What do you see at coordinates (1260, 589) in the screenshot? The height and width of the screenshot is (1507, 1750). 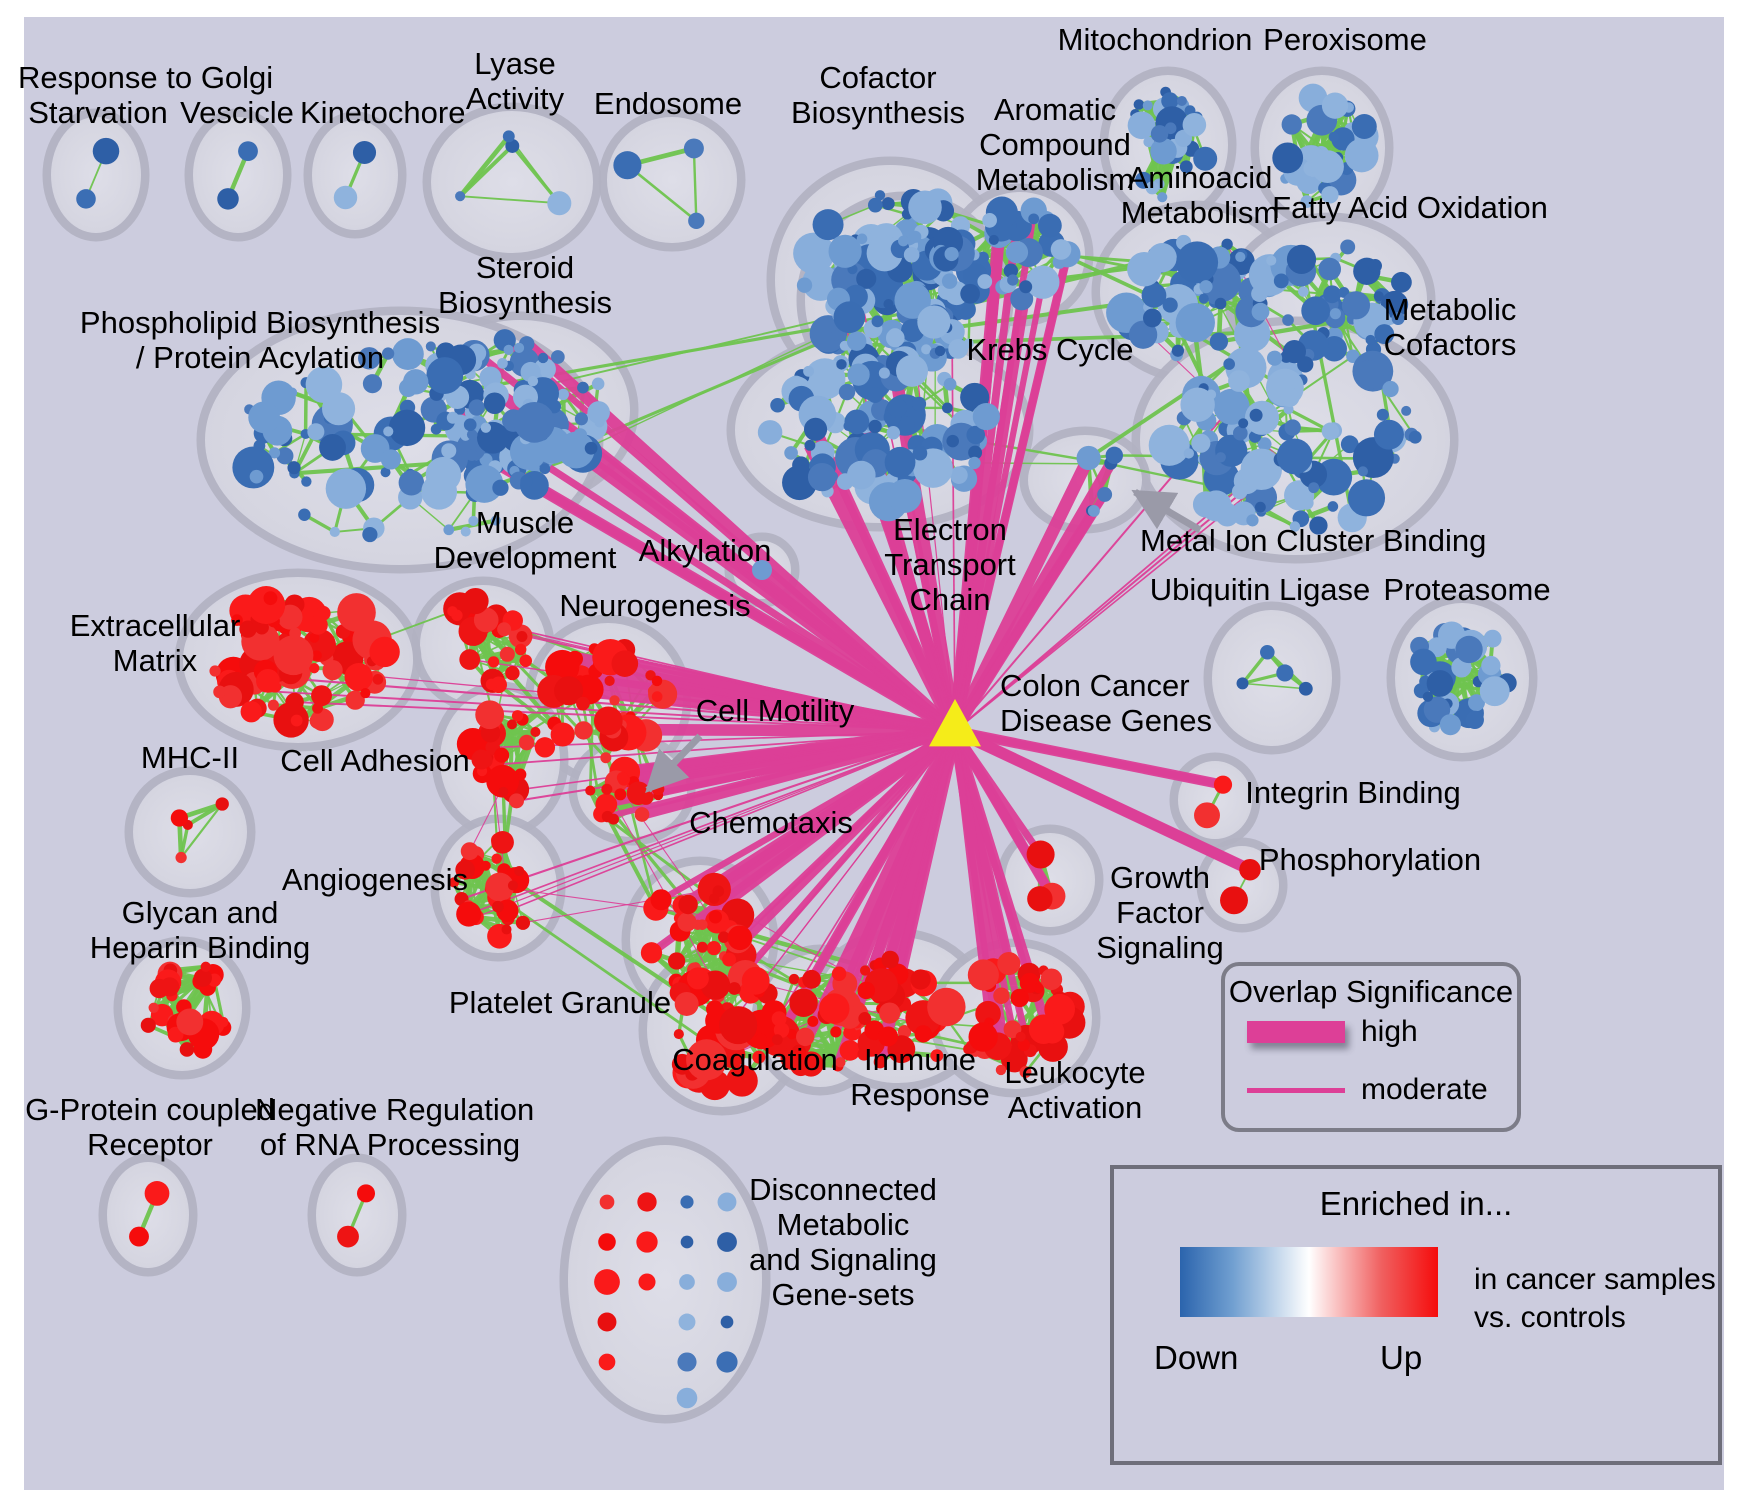 I see `cluster-label-ubiquitin-ligase: Ubiquitin Ligase` at bounding box center [1260, 589].